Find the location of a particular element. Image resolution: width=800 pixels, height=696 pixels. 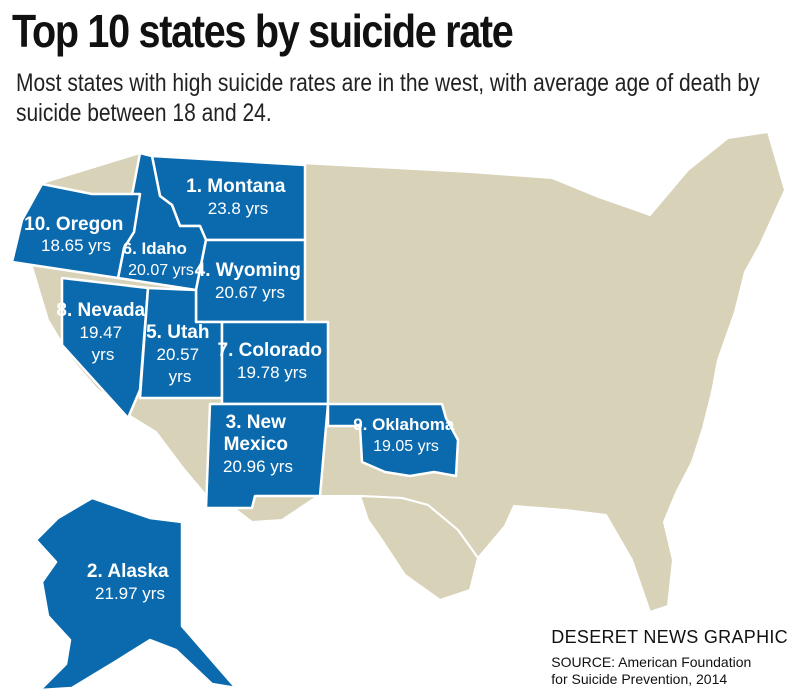

utah-age-unit: yrs is located at coordinates (180, 376).